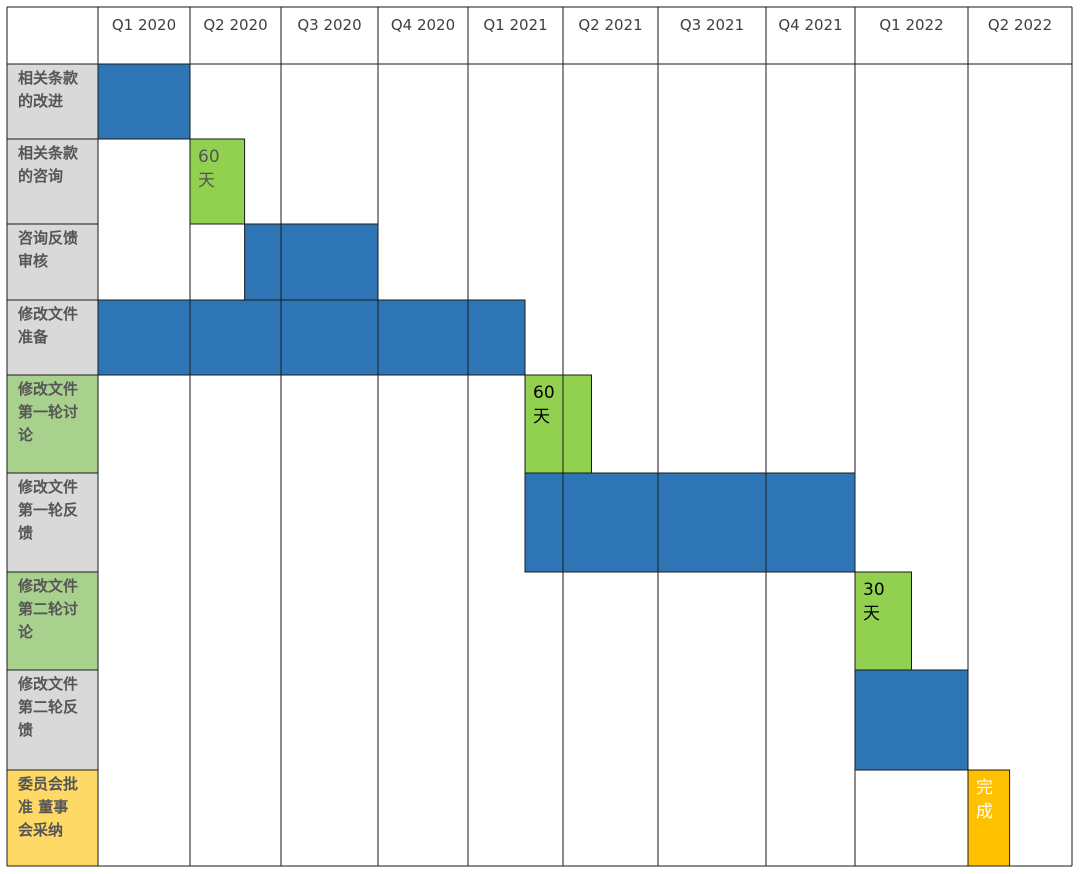 Image resolution: width=1080 pixels, height=874 pixels. Describe the element at coordinates (515, 25) in the screenshot. I see `column-header-label: Q1 2021` at that location.